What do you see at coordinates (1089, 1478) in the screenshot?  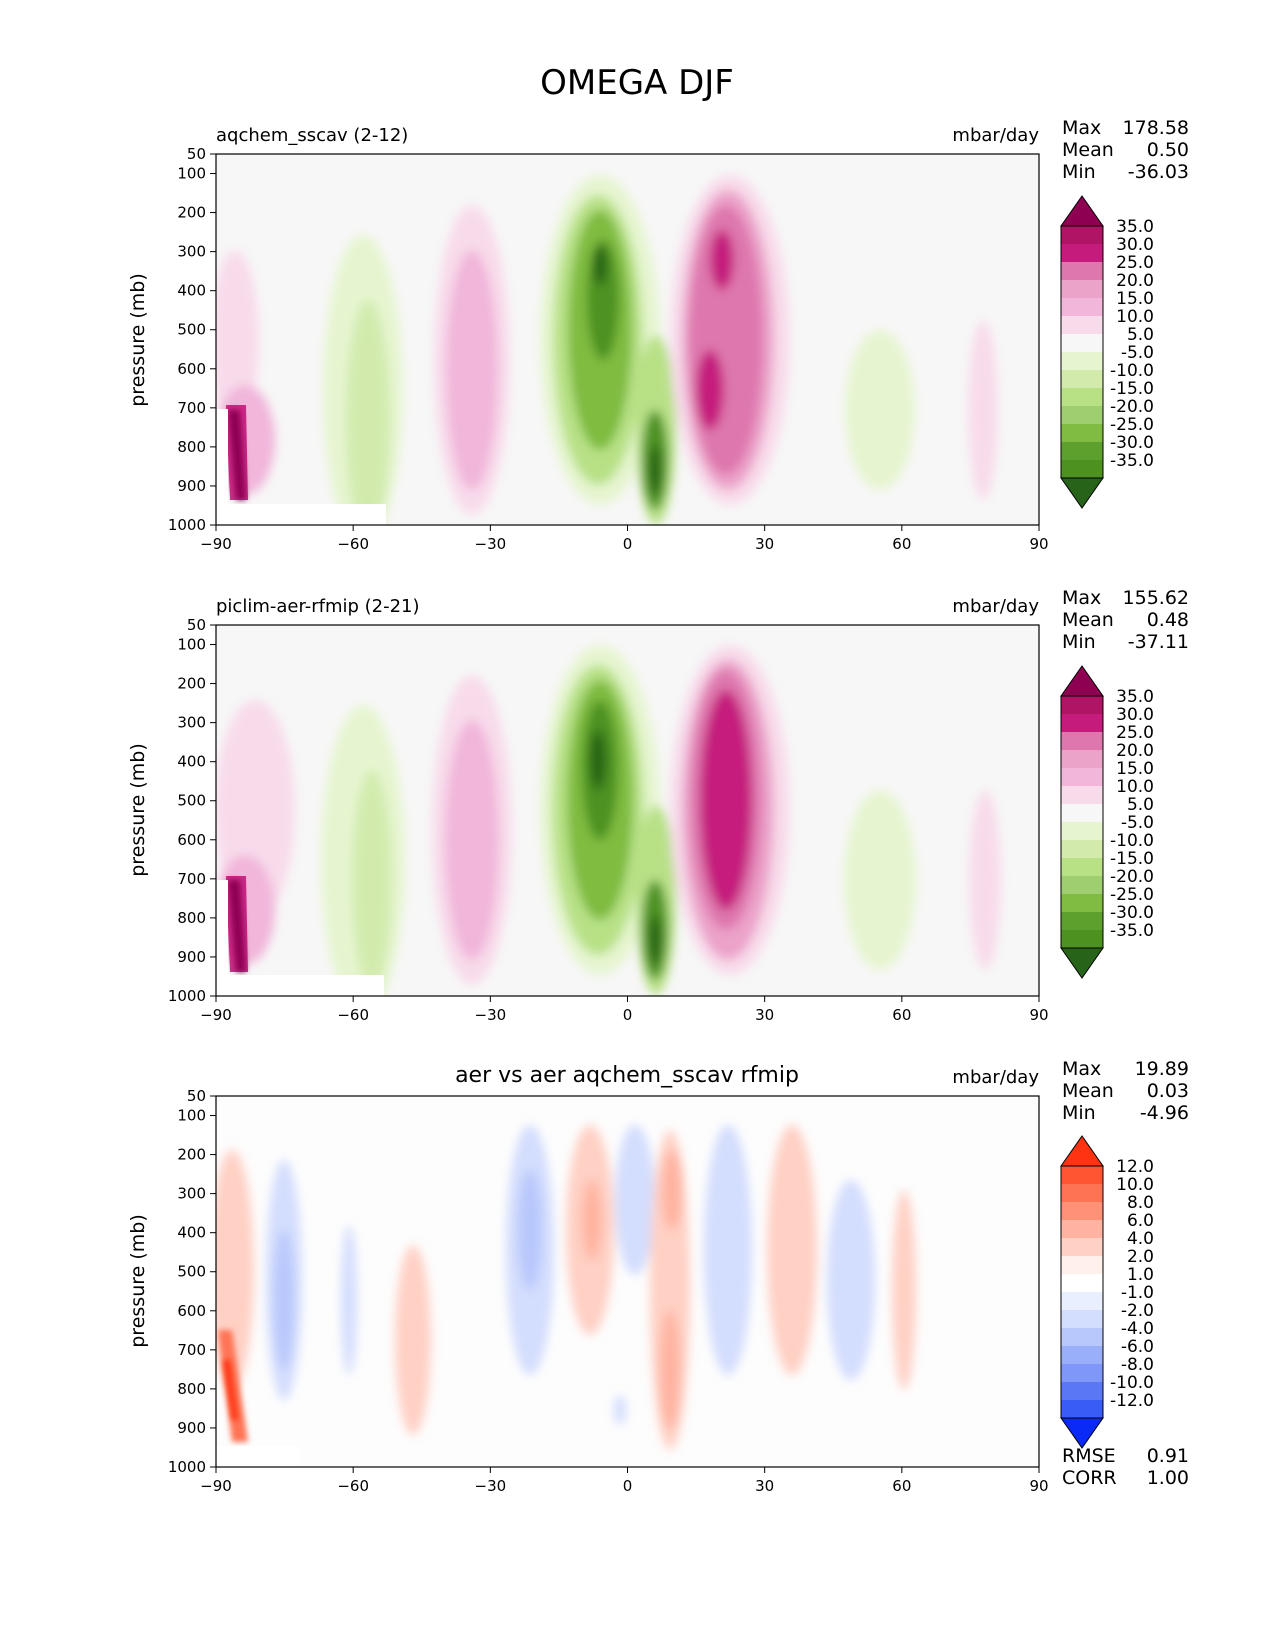 I see `metric-label: CORR` at bounding box center [1089, 1478].